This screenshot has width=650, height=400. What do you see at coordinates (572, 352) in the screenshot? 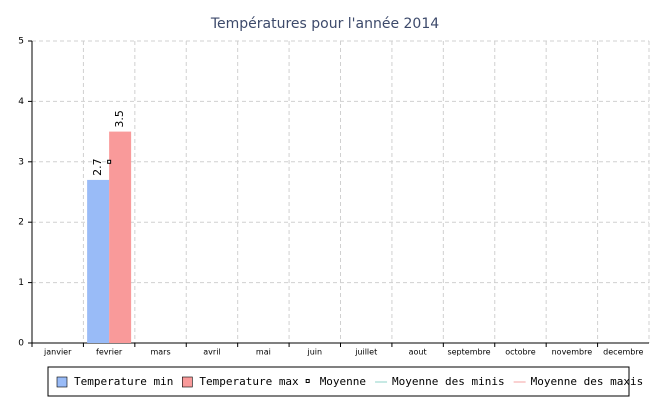
I see `x-tick-label: novembre` at bounding box center [572, 352].